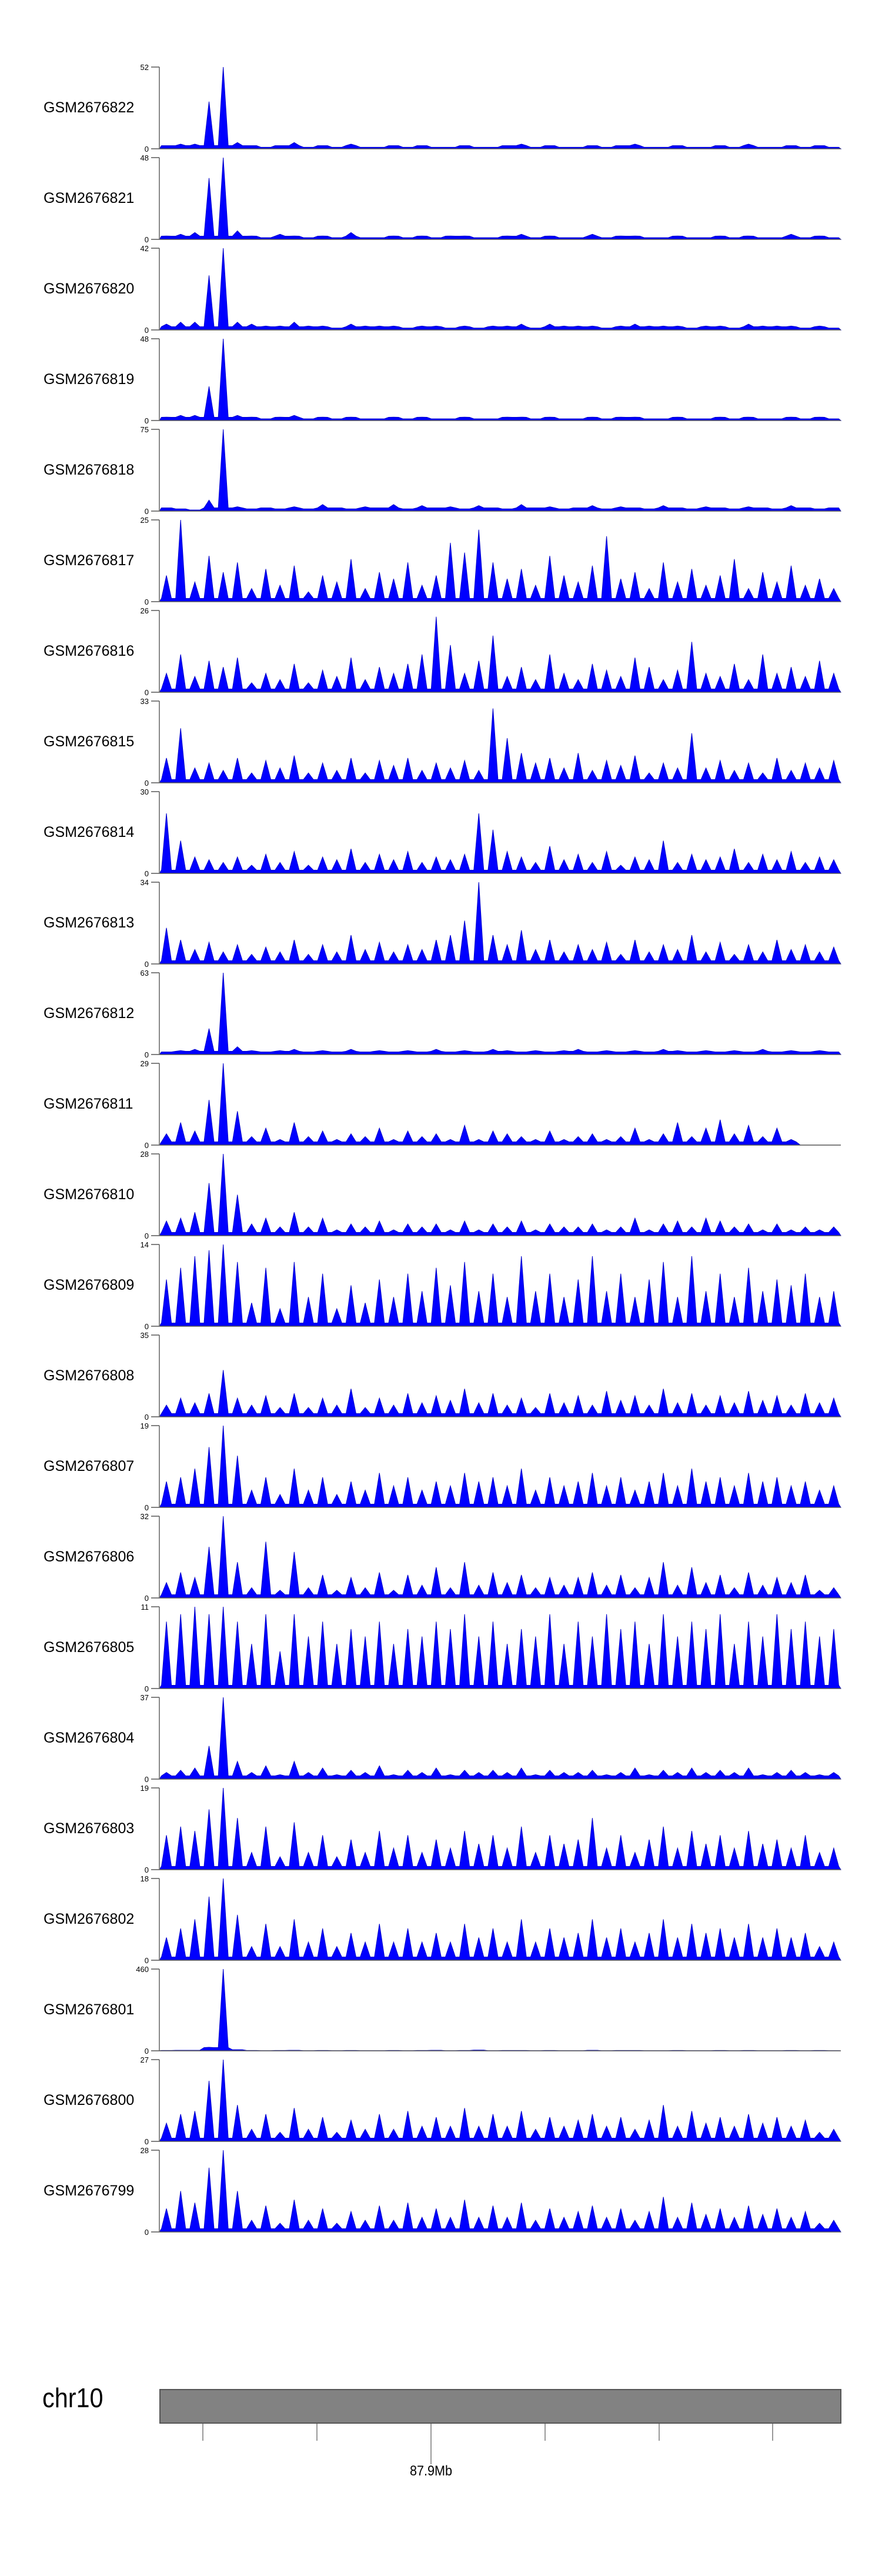 The height and width of the screenshot is (2576, 882). Describe the element at coordinates (89, 197) in the screenshot. I see `track-label: GSM2676821` at that location.